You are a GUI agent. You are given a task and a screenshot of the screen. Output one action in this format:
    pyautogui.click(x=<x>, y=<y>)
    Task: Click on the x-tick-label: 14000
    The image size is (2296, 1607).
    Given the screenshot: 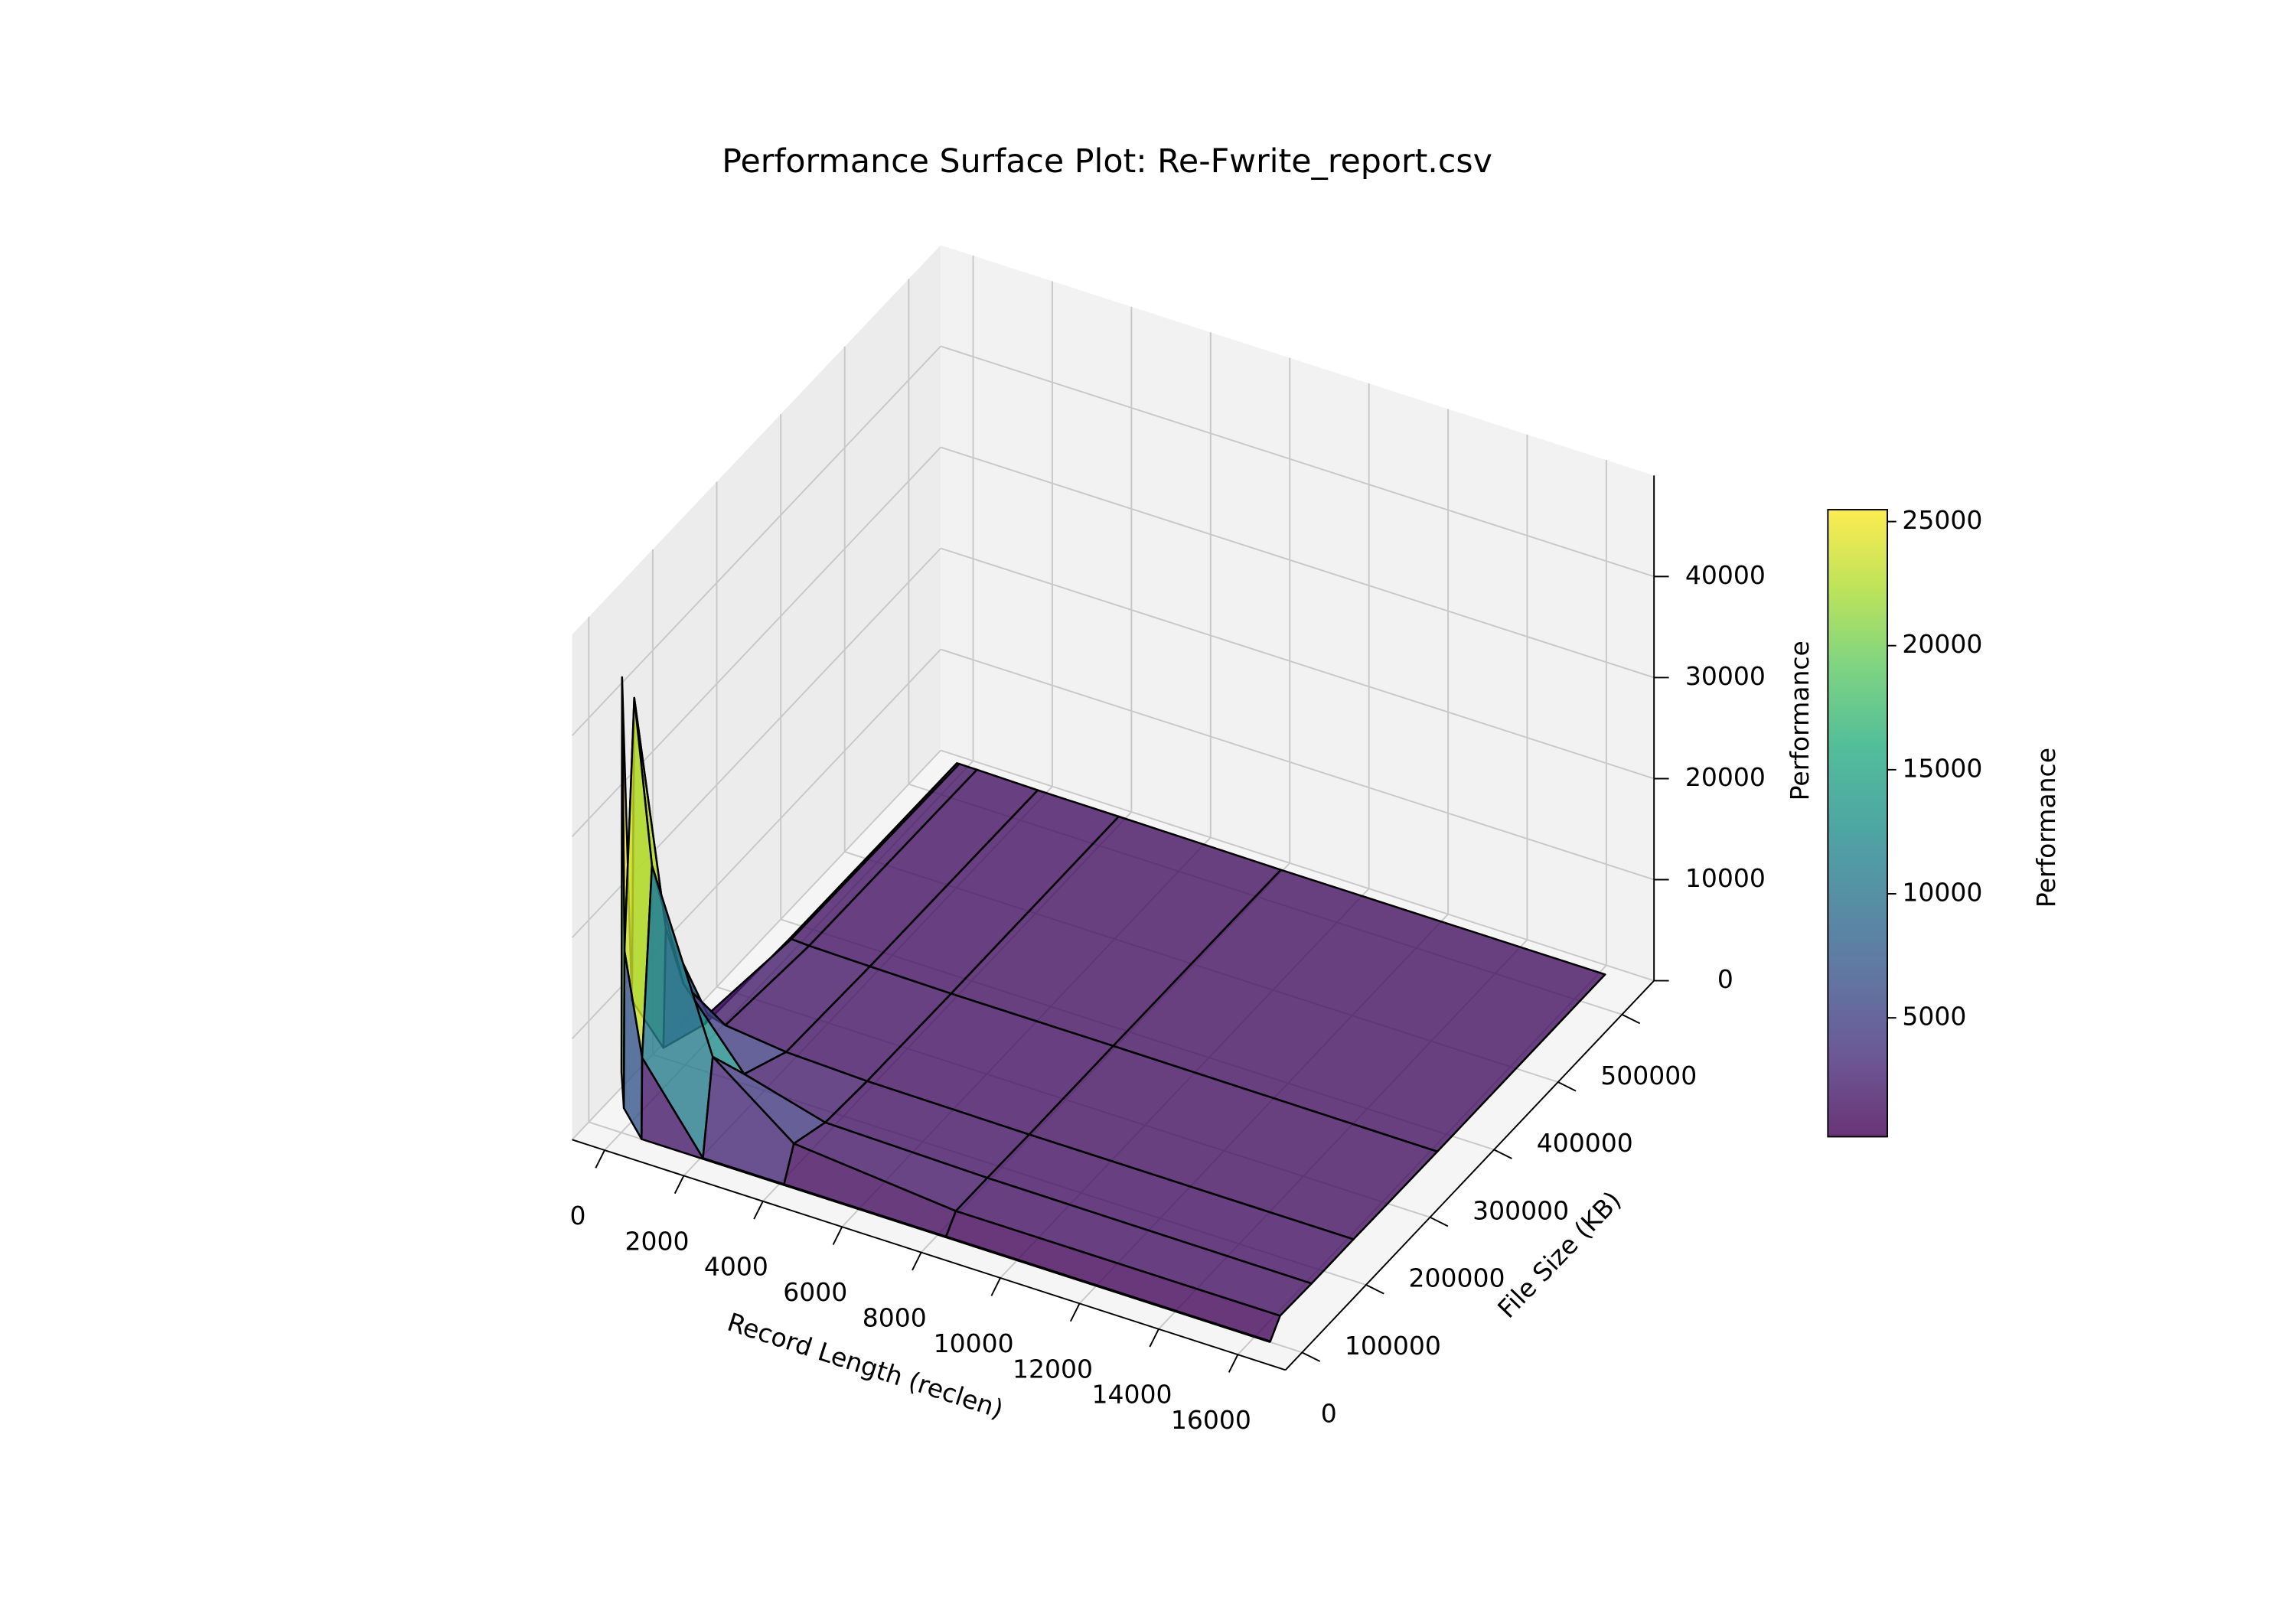 What is the action you would take?
    pyautogui.click(x=1131, y=1395)
    